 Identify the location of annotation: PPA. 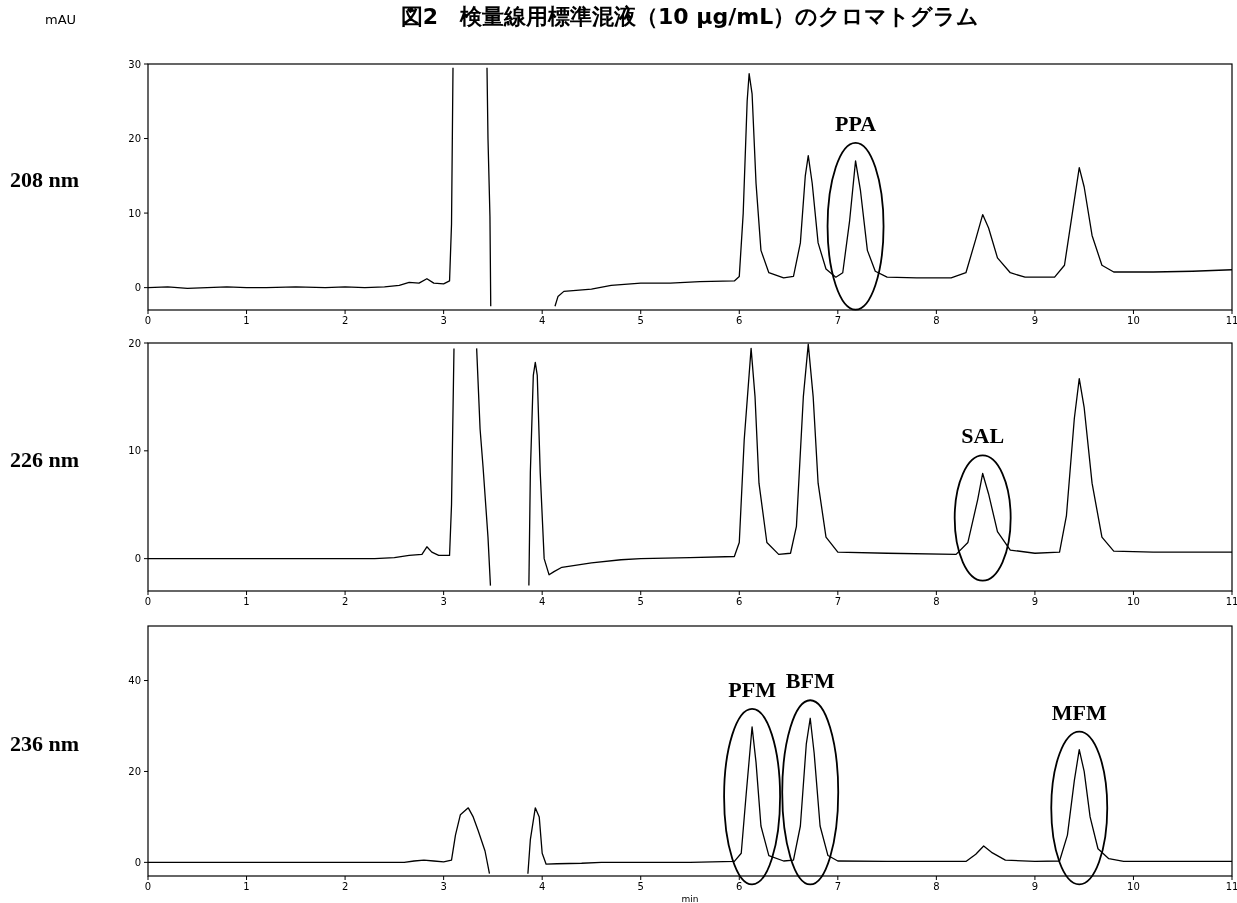
(855, 123).